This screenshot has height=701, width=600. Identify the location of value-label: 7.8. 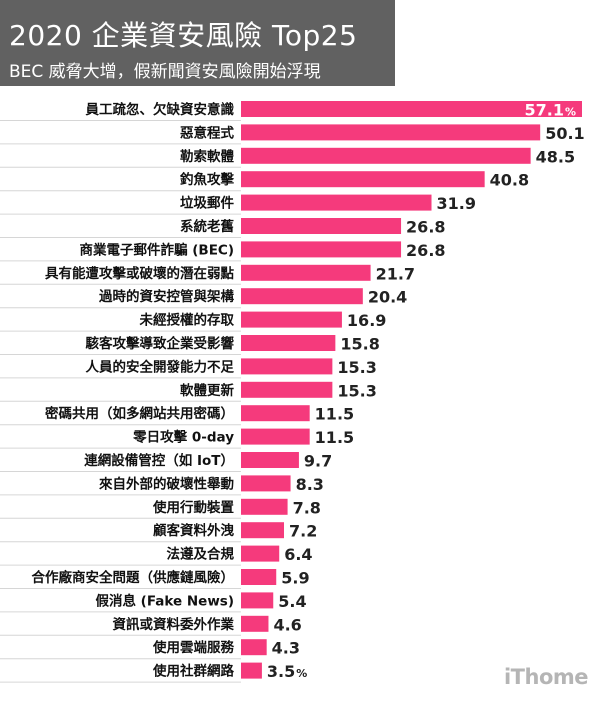
(307, 507).